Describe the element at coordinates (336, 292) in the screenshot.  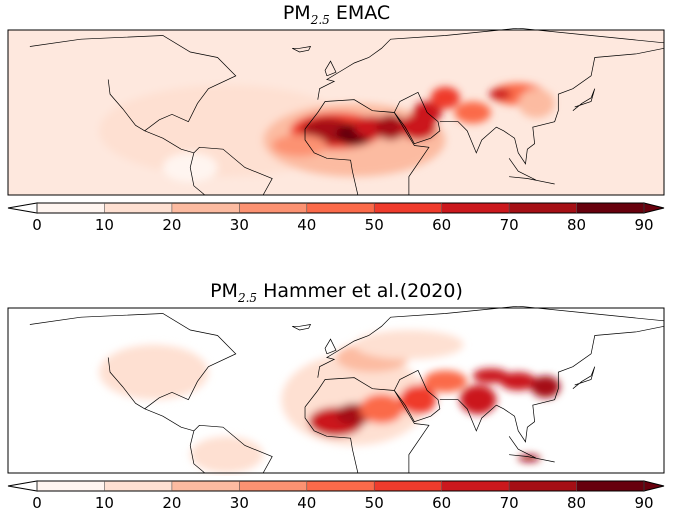
I see `panel-2-title: PM2.5 Hammer et al.(2020)` at that location.